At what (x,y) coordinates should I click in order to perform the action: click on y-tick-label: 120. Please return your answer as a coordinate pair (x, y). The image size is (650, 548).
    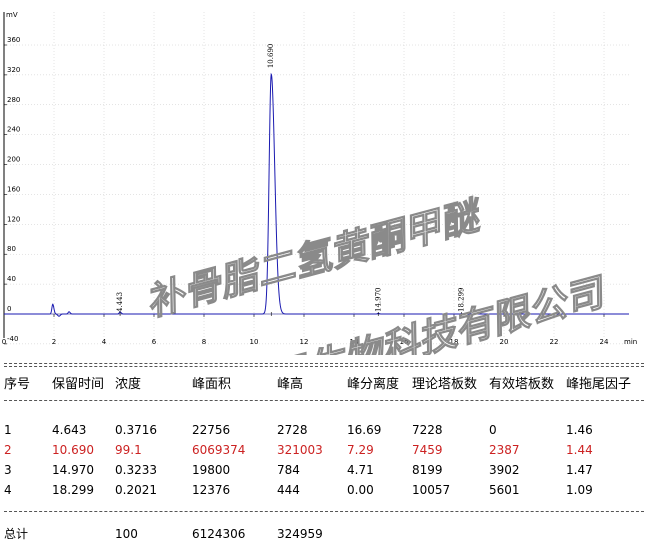
    Looking at the image, I should click on (13, 219).